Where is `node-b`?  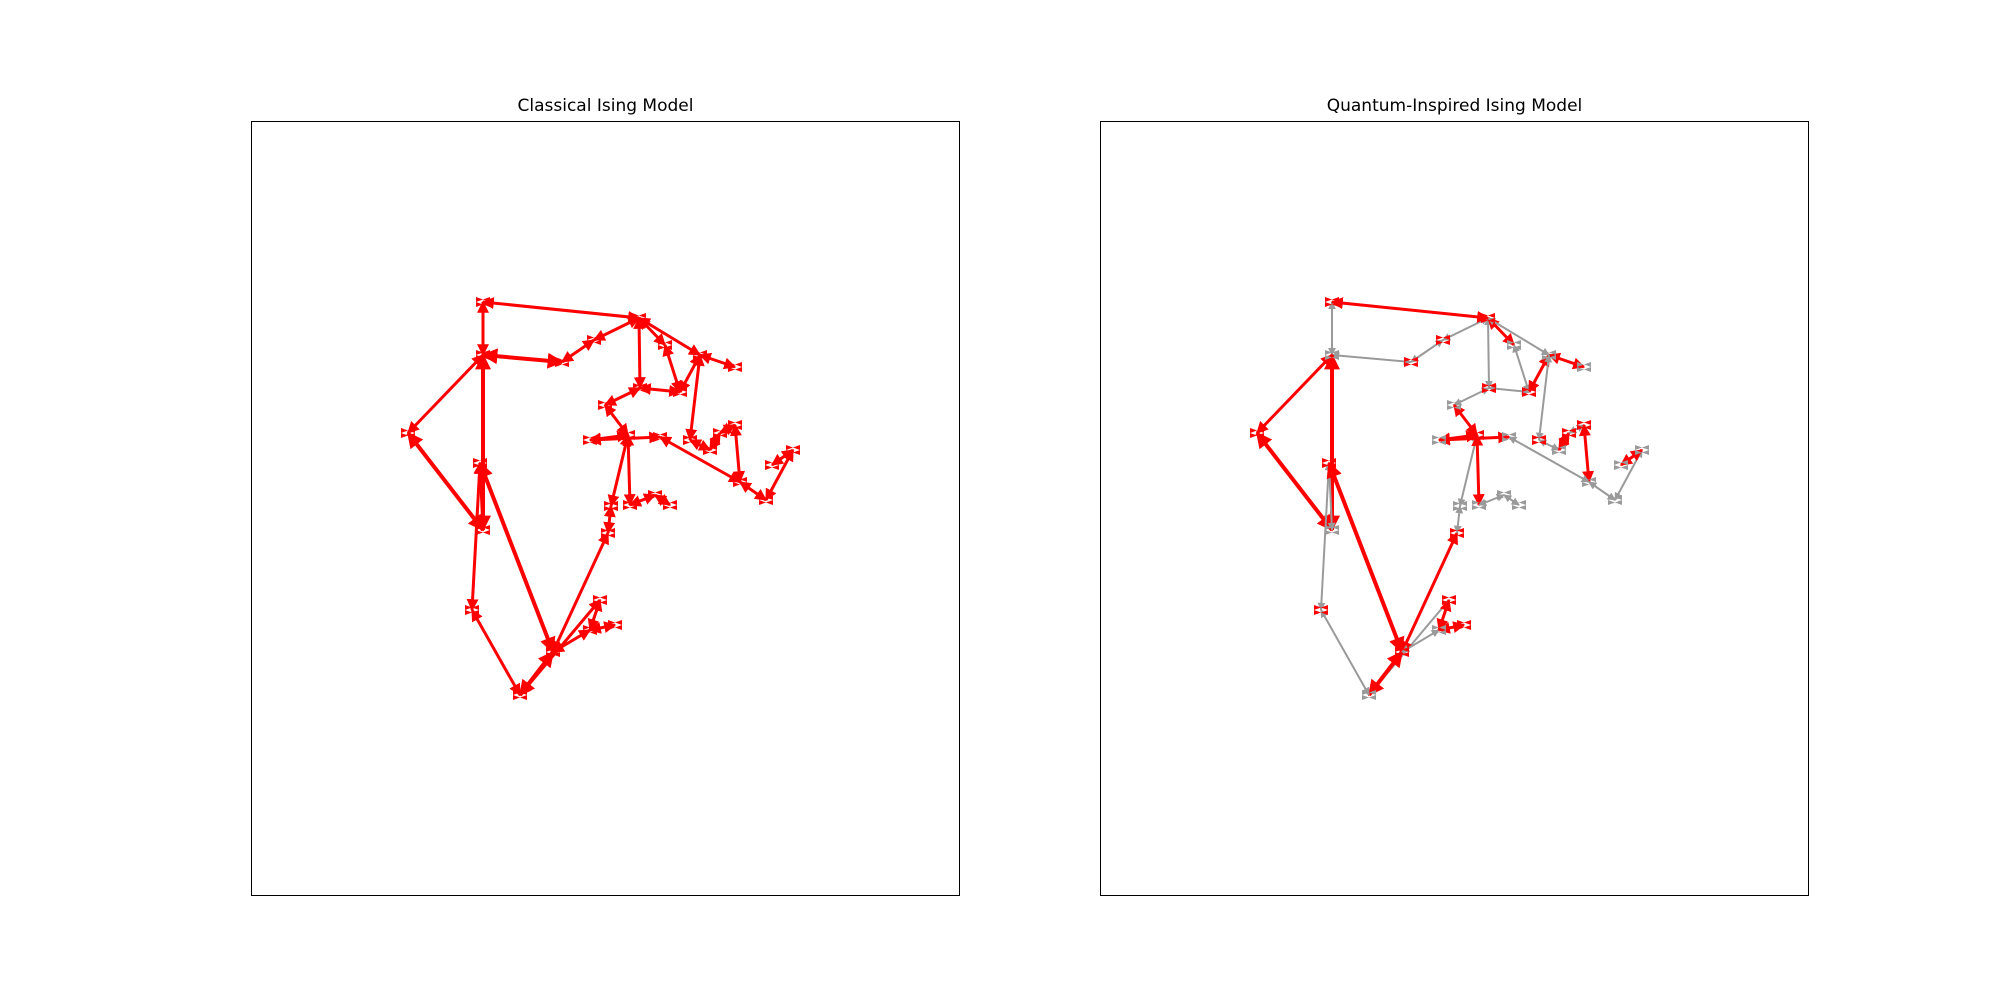
node-b is located at coordinates (1332, 355).